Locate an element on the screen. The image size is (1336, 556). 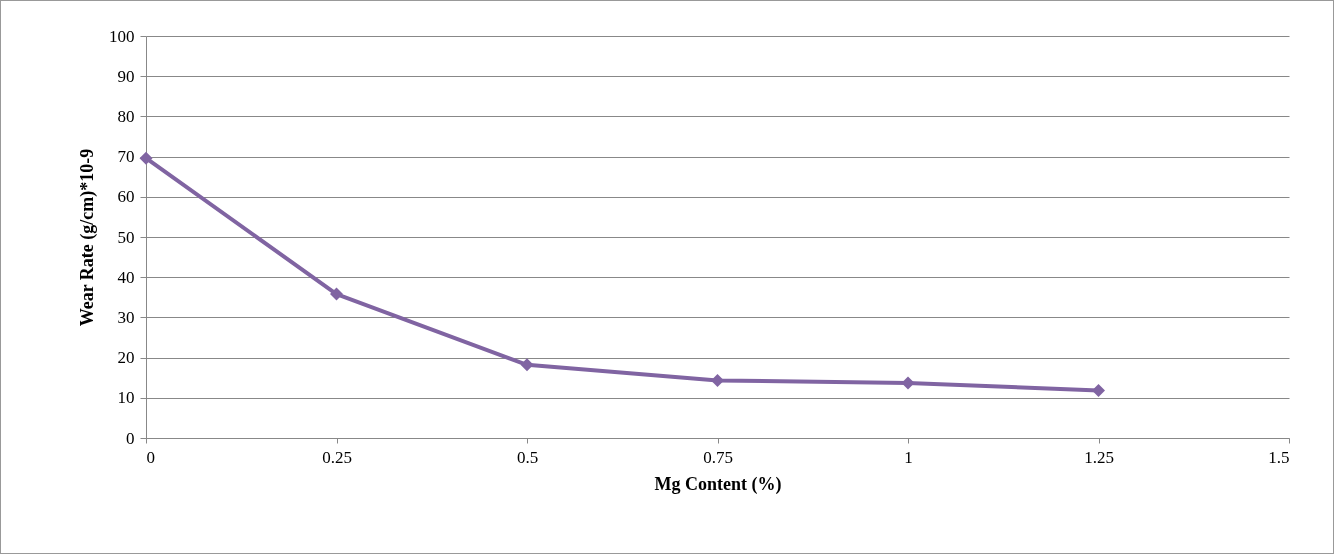
y-tick-label: 60 is located at coordinates (126, 197).